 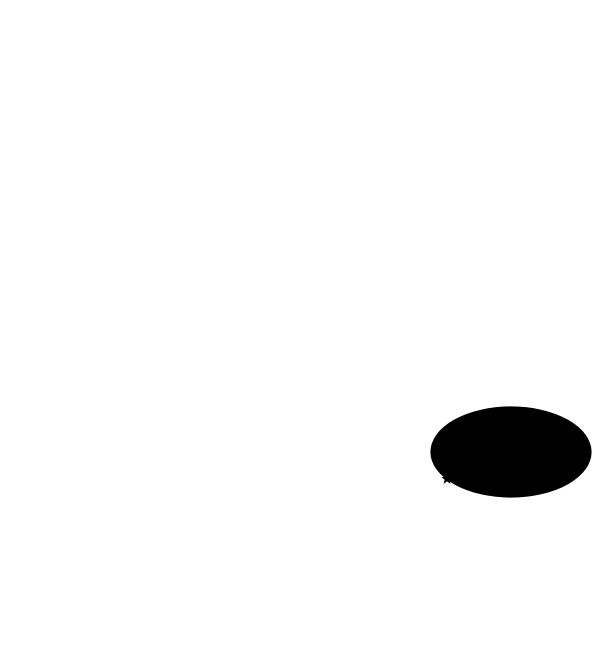 I want to click on map-land-south-america, so click(x=562, y=457).